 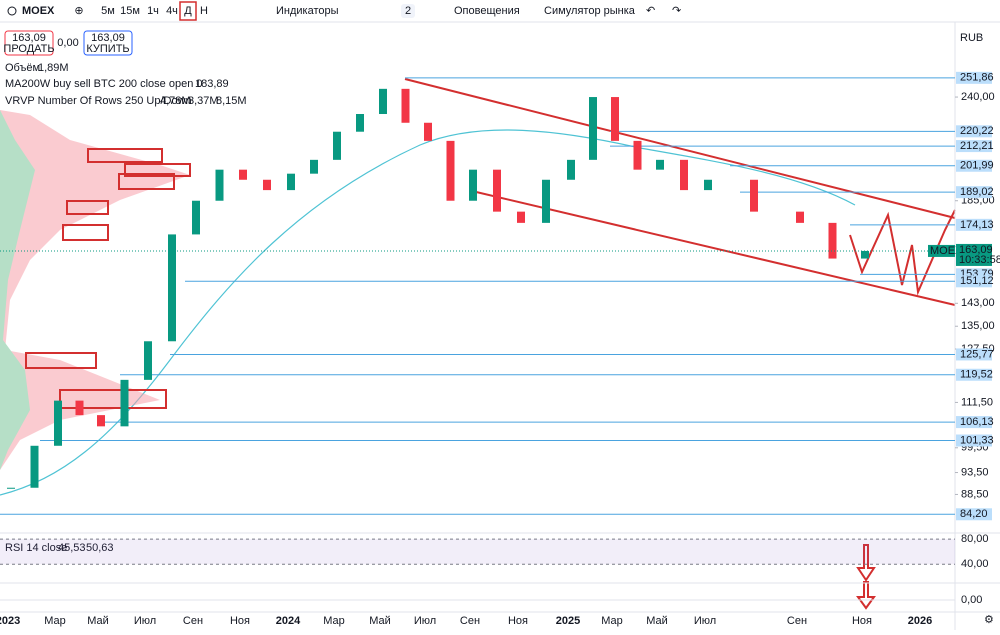 What do you see at coordinates (72, 548) in the screenshot?
I see `rsi-value: 45,53` at bounding box center [72, 548].